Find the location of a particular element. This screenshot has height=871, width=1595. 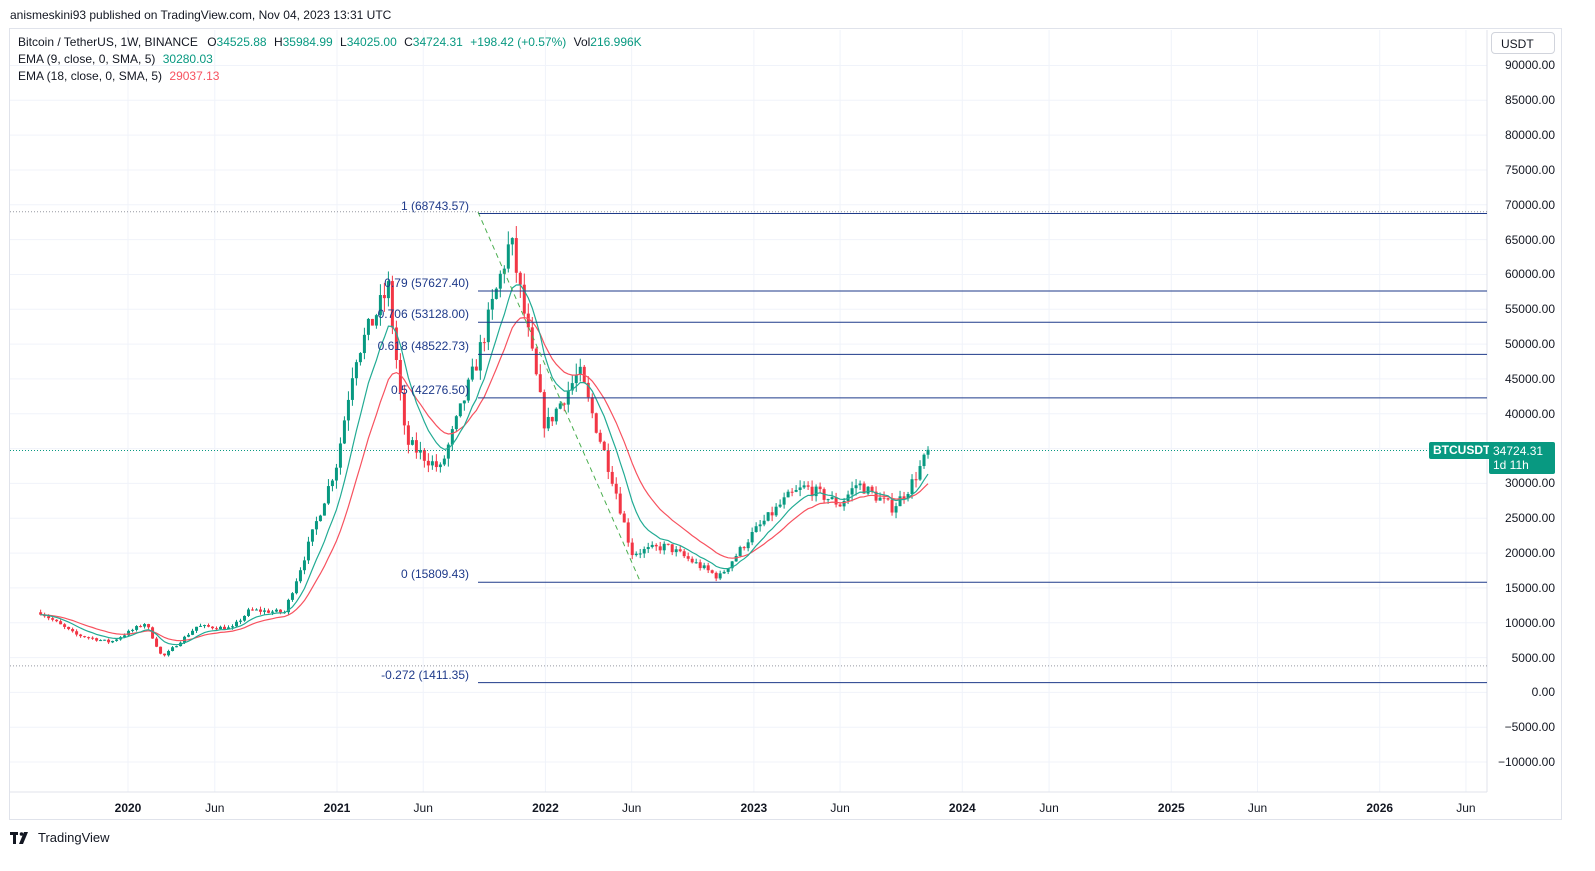

tradingview-brand: TradingView is located at coordinates (60, 837).